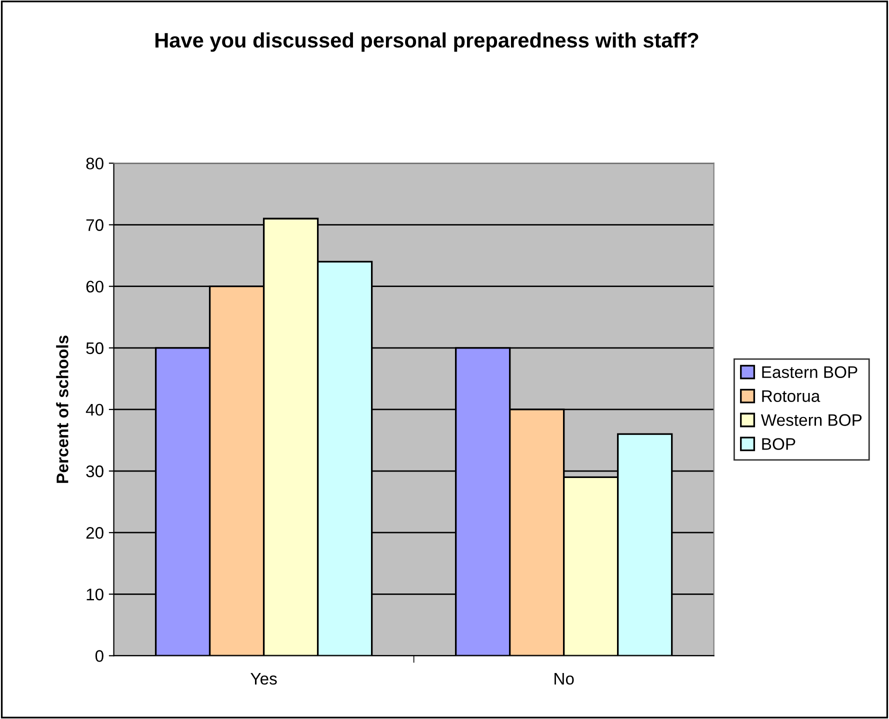 This screenshot has height=719, width=889. I want to click on y-tick-label: 40, so click(95, 410).